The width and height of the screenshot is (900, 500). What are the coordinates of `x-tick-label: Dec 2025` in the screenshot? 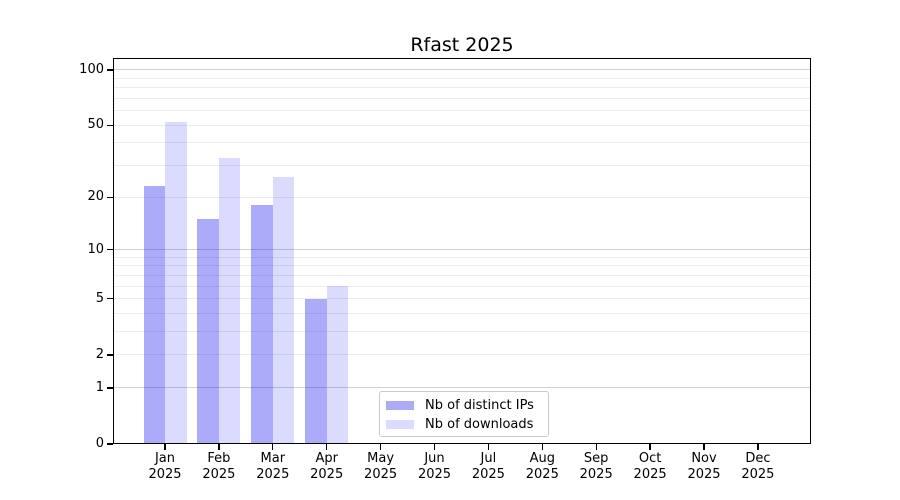 It's located at (758, 467).